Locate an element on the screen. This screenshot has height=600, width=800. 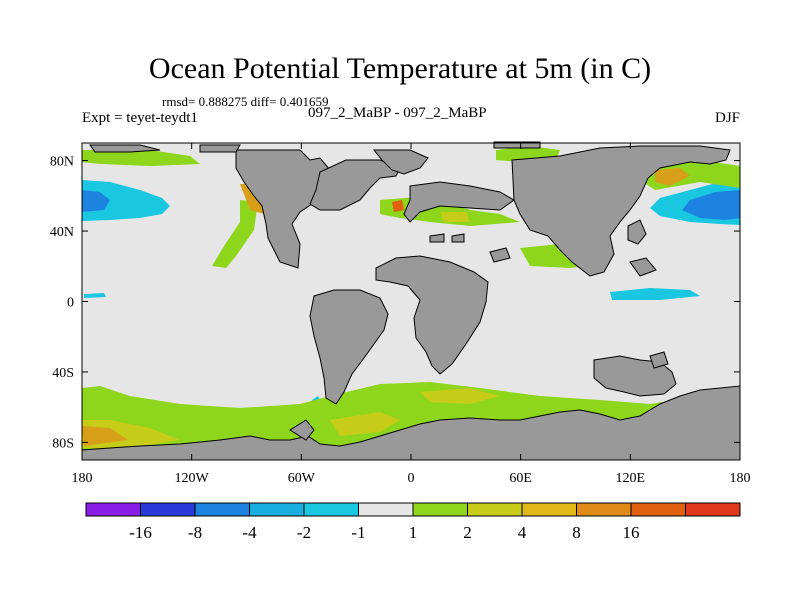
season-label: DJF is located at coordinates (727, 118).